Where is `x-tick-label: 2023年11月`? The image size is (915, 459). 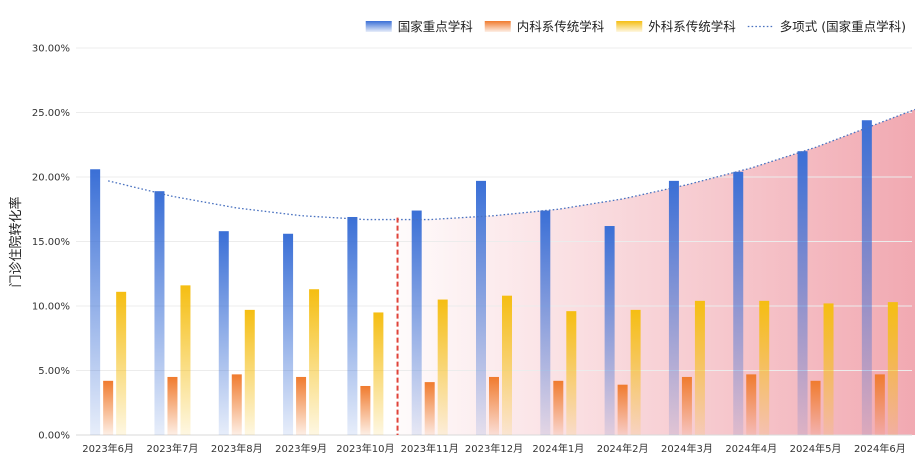
x-tick-label: 2023年11月 is located at coordinates (430, 448).